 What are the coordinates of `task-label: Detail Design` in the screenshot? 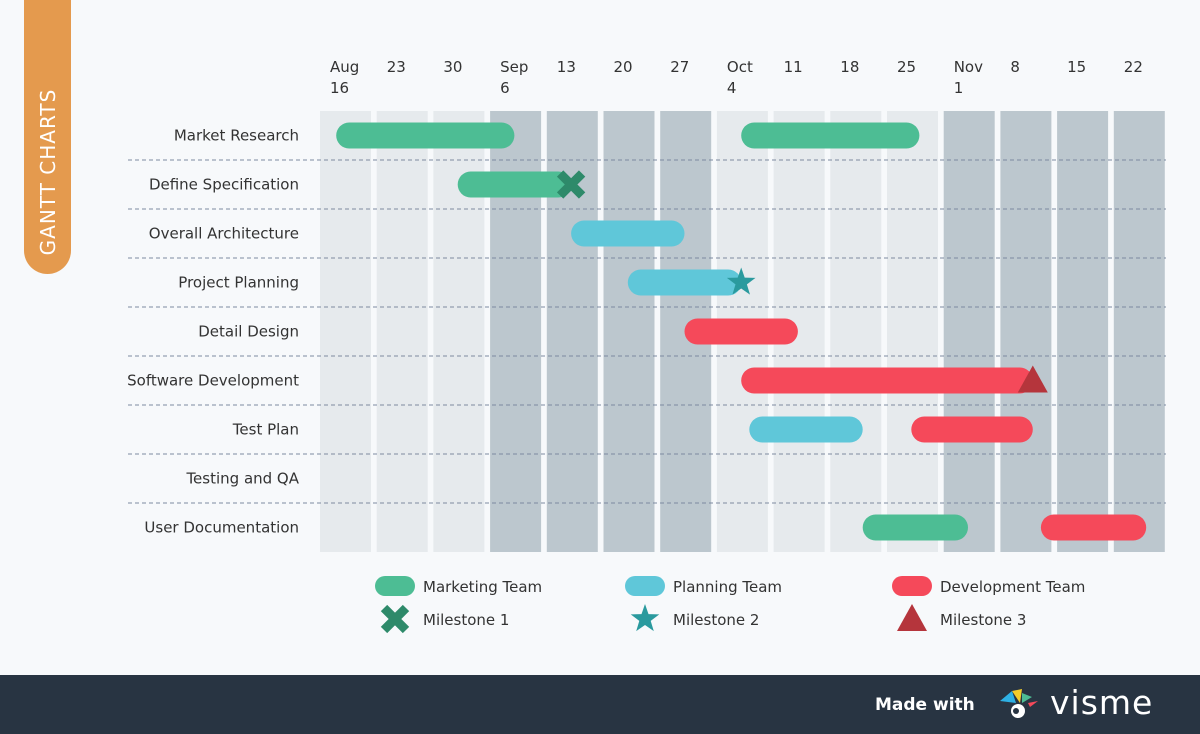 It's located at (248, 332).